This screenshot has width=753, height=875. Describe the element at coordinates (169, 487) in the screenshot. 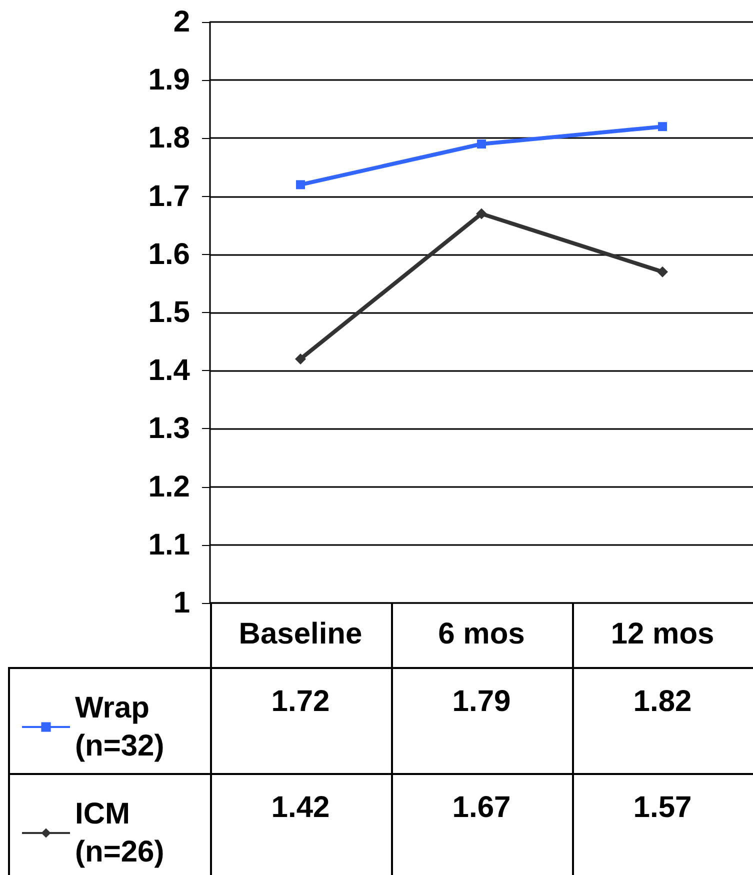

I see `y-tick-label: 1.2` at that location.